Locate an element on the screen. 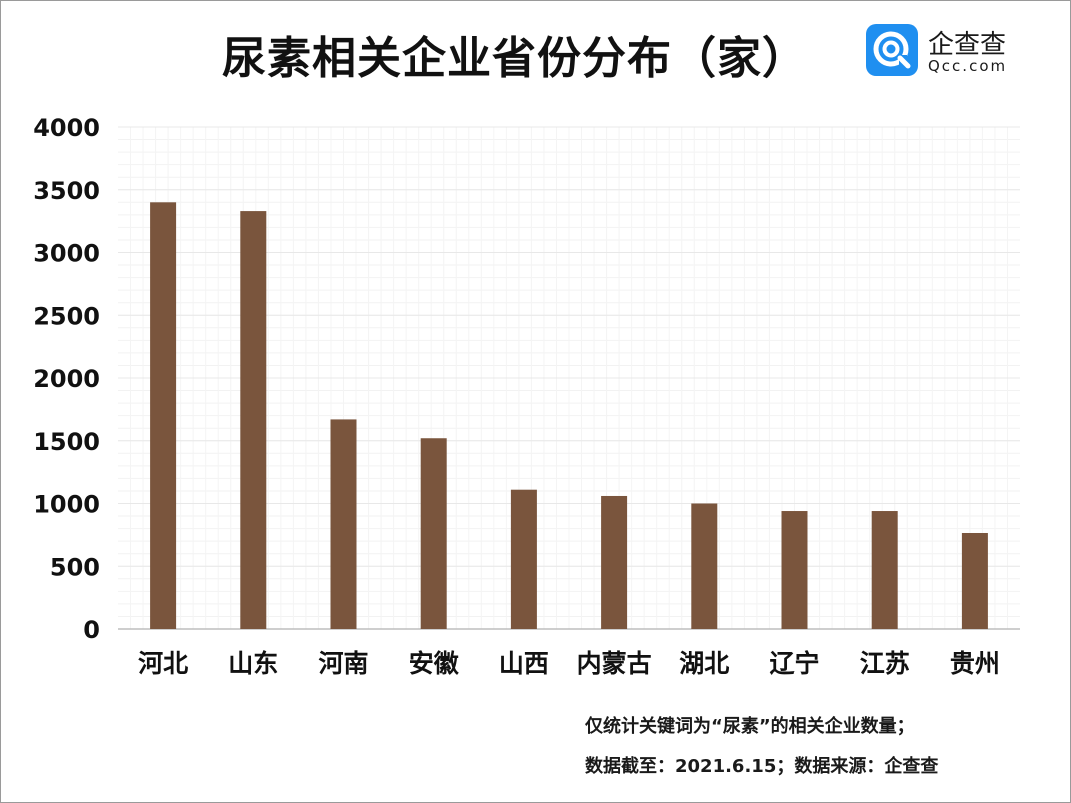 The image size is (1071, 803). x-tick-label: 江苏 is located at coordinates (885, 663).